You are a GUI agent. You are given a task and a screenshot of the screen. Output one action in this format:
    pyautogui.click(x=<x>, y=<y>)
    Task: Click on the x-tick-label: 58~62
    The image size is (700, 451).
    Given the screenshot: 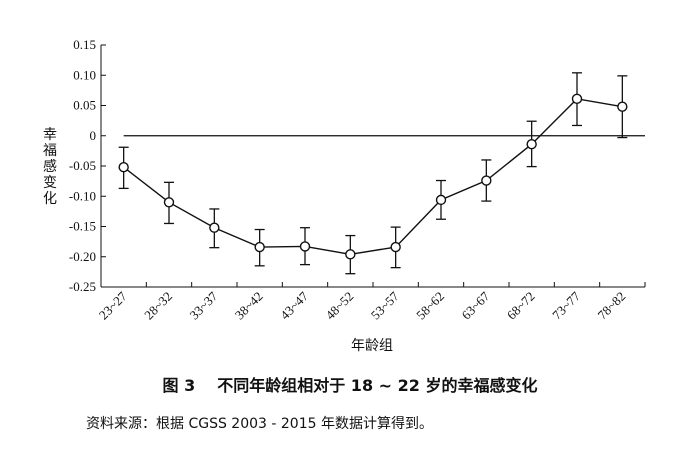 What is the action you would take?
    pyautogui.click(x=430, y=306)
    